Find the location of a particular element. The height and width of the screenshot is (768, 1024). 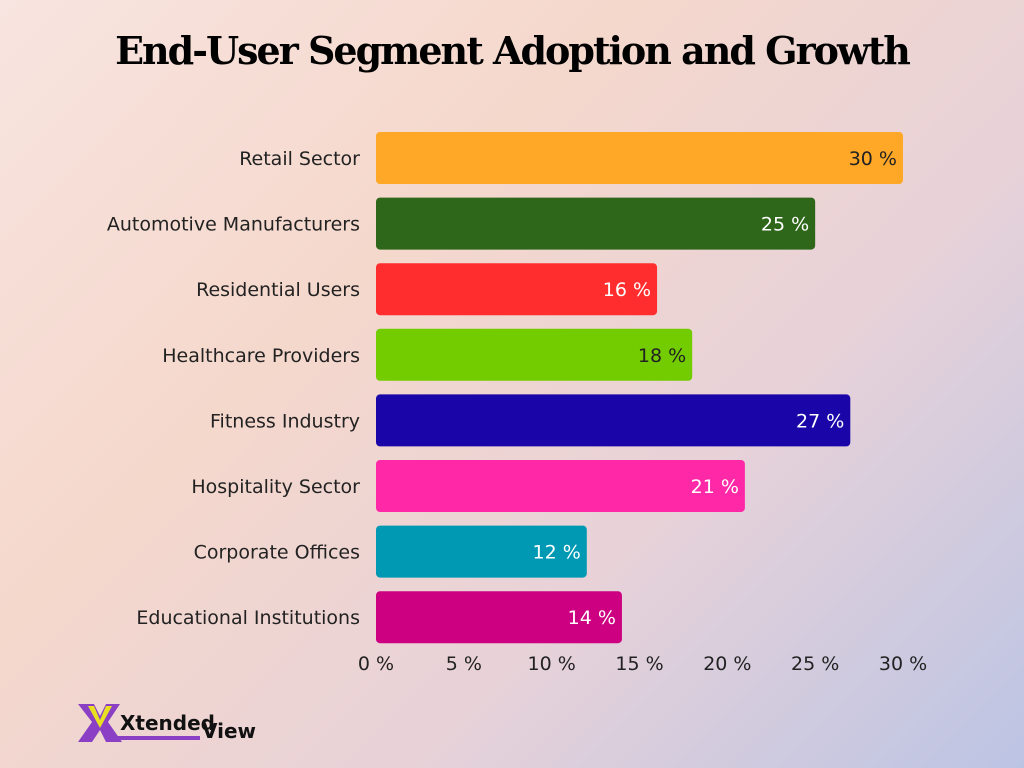

logo-text-1: Xtended is located at coordinates (167, 723).